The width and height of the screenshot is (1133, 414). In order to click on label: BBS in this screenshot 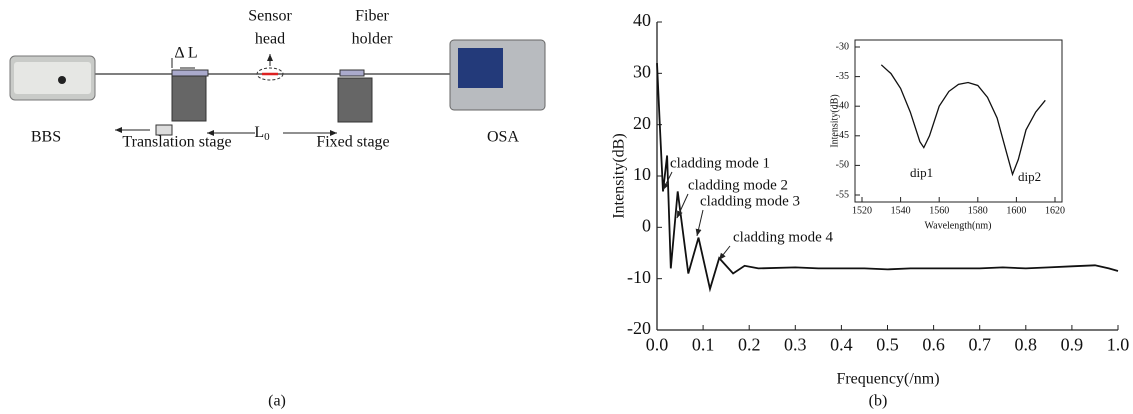, I will do `click(46, 137)`.